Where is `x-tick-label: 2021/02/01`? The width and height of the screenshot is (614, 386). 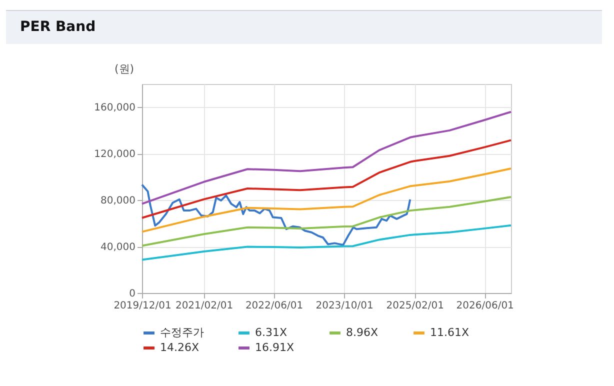
x-tick-label: 2021/02/01 is located at coordinates (204, 306).